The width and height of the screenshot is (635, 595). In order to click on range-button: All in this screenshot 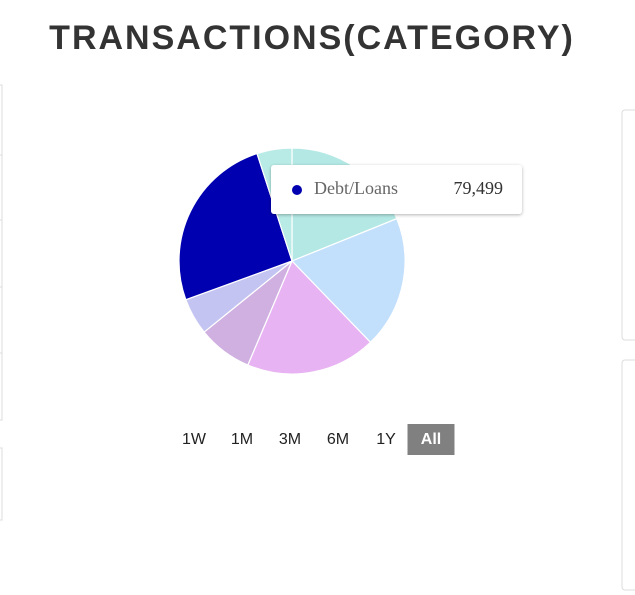, I will do `click(431, 439)`.